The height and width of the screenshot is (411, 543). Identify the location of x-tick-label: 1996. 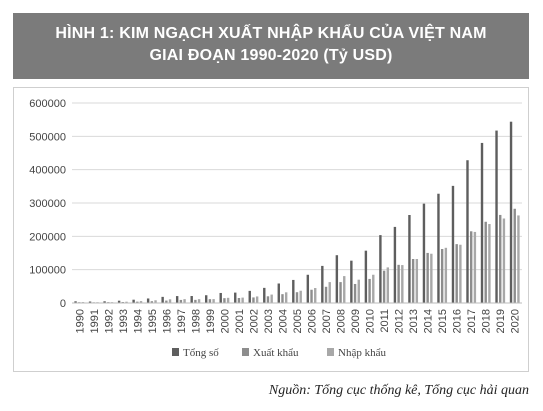
(167, 321).